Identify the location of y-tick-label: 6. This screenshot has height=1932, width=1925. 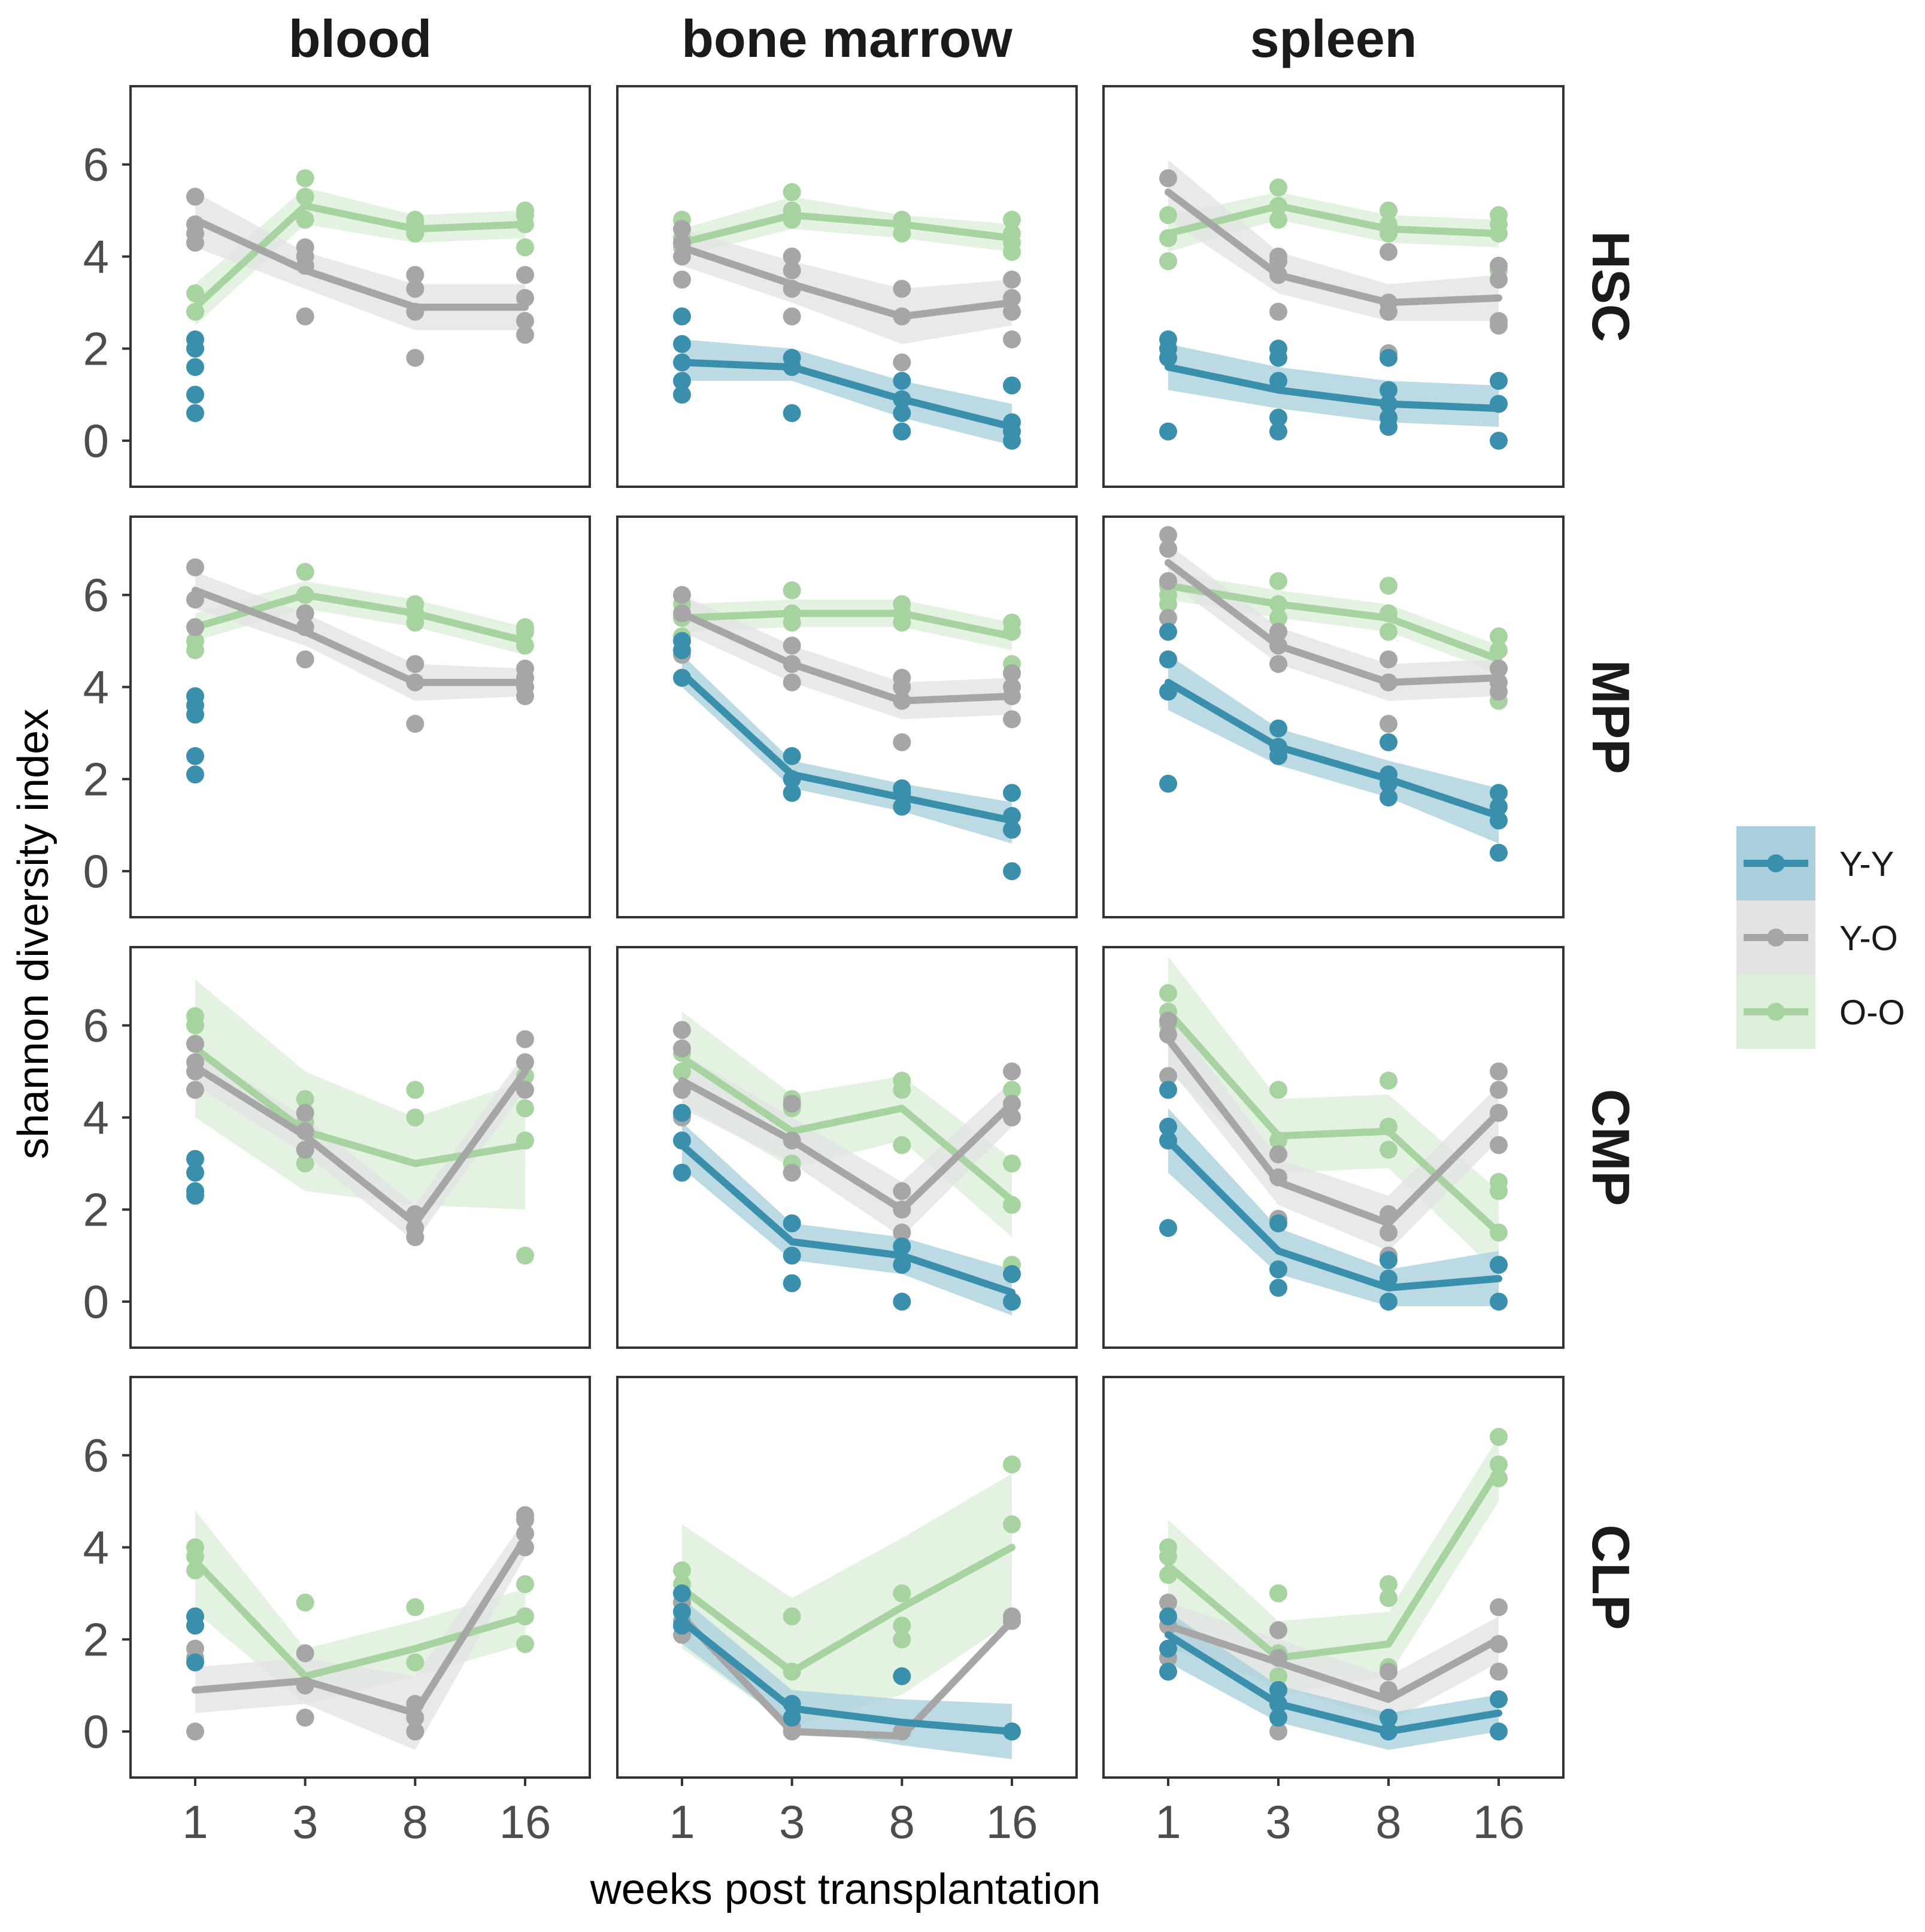
(96, 1455).